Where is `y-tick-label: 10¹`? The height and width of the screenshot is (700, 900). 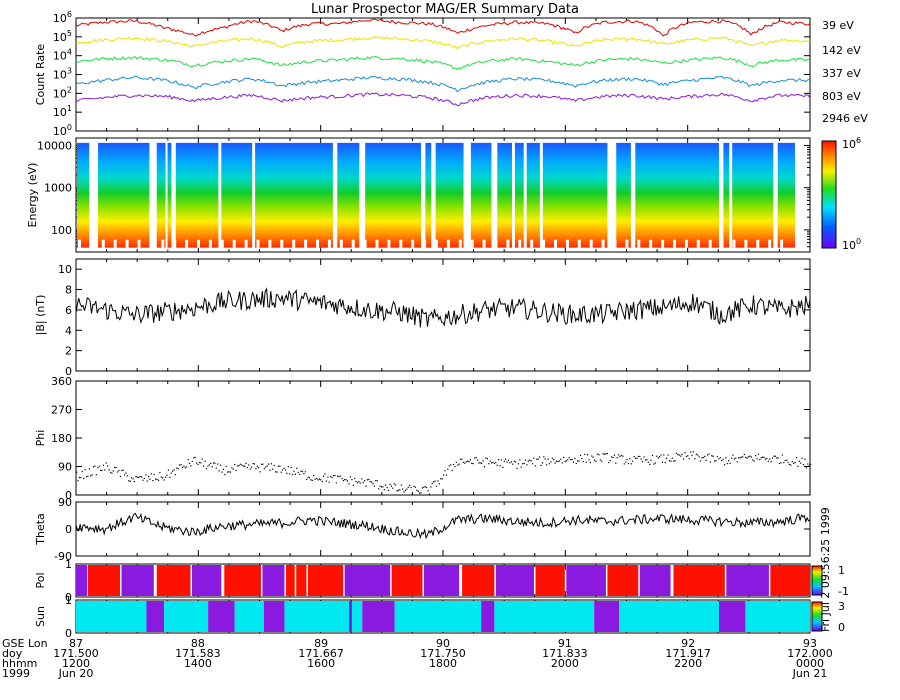
y-tick-label: 10¹ is located at coordinates (62, 111).